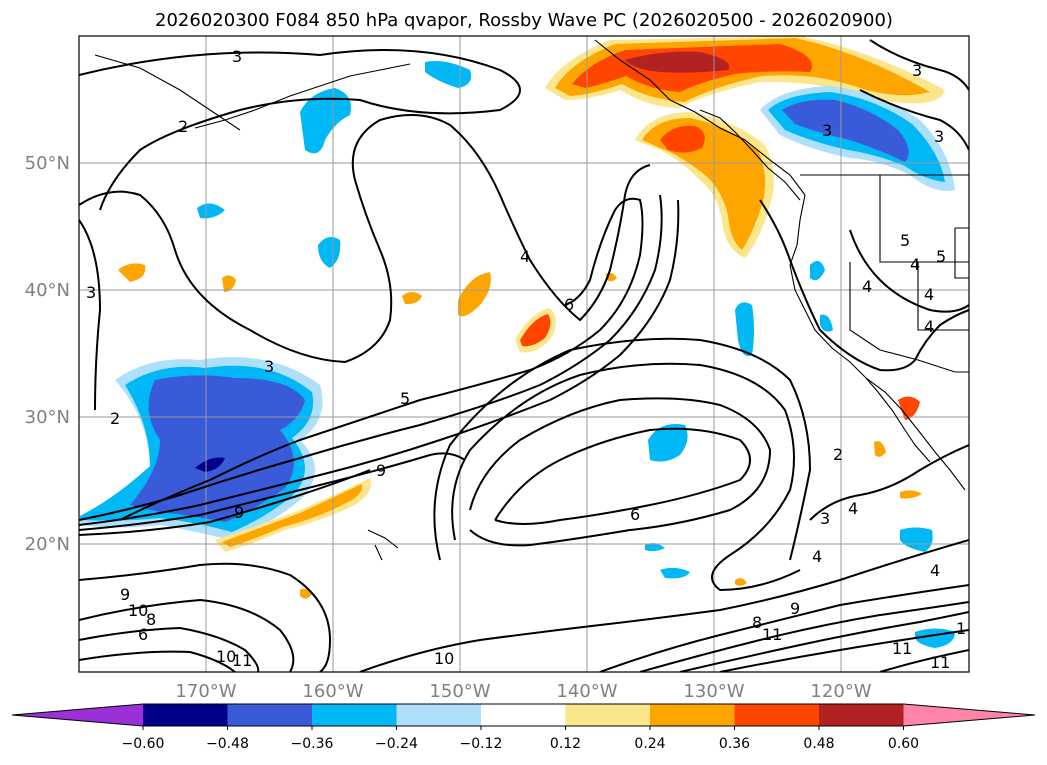 This screenshot has width=1047, height=765. I want to click on lon-label-160w: 160°W, so click(332, 691).